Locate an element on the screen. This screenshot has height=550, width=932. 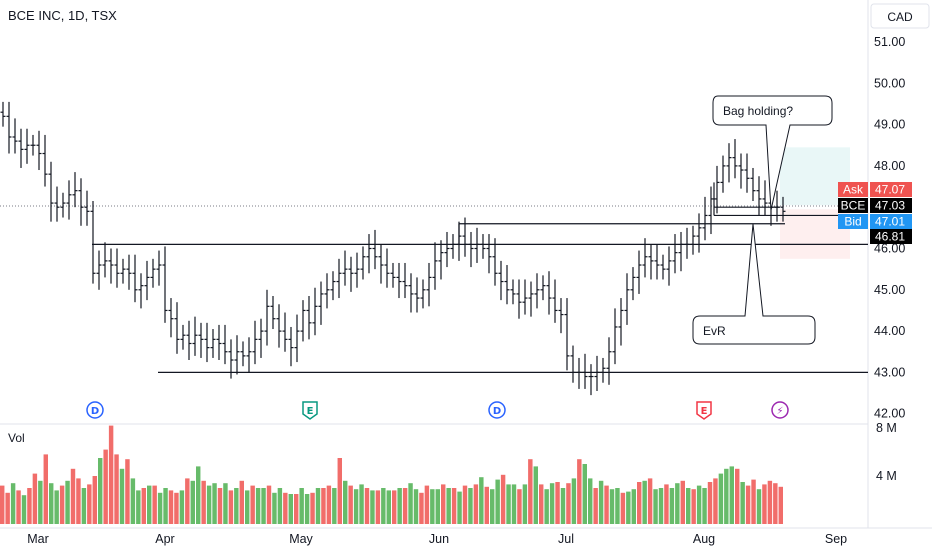
price-tag-label: Bid is located at coordinates (852, 222).